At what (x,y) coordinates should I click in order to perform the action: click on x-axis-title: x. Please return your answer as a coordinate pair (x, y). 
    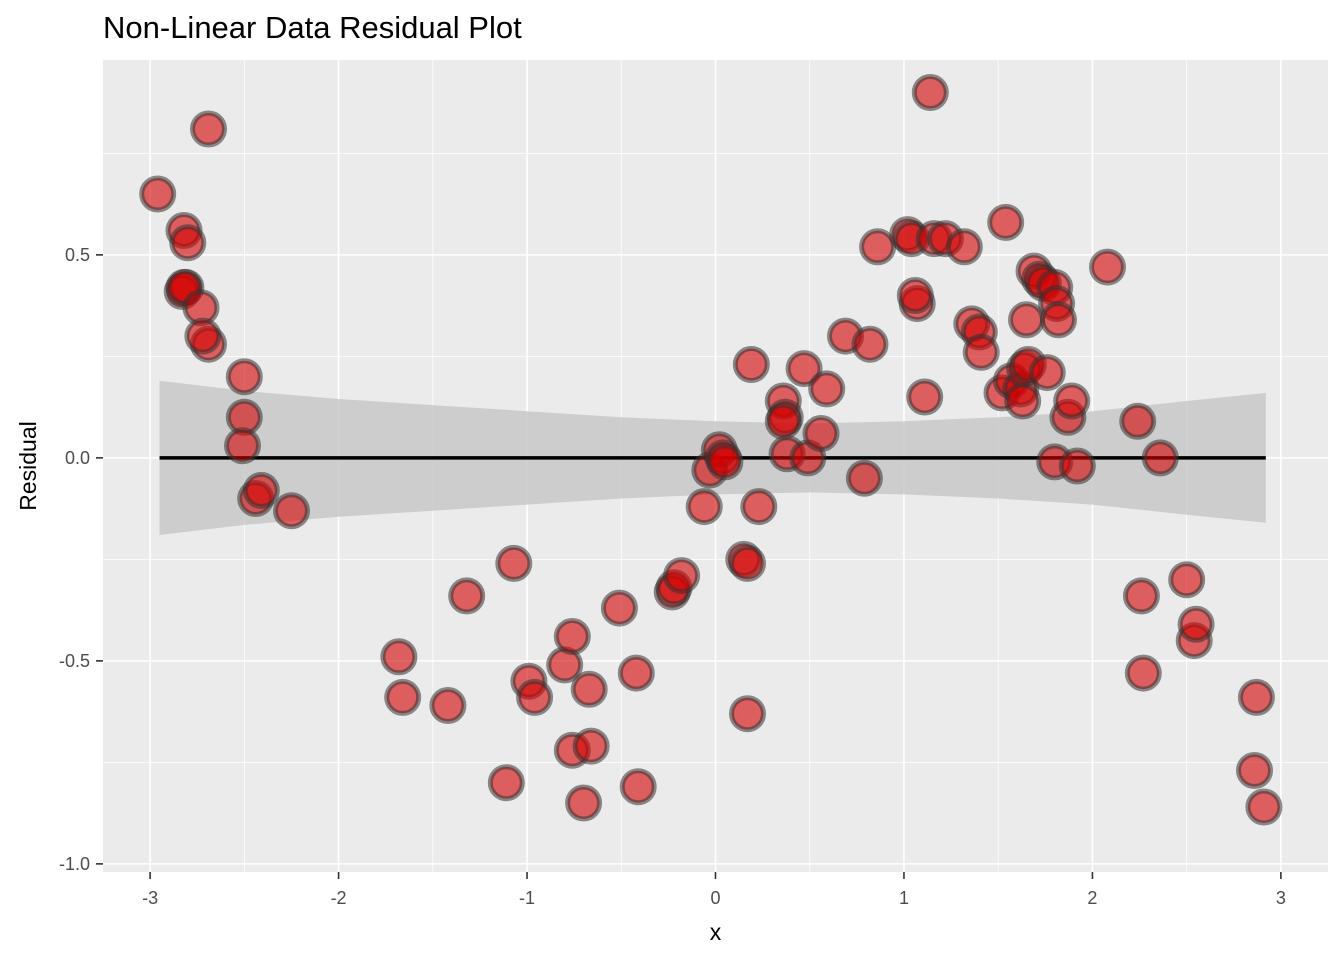
    Looking at the image, I should click on (716, 932).